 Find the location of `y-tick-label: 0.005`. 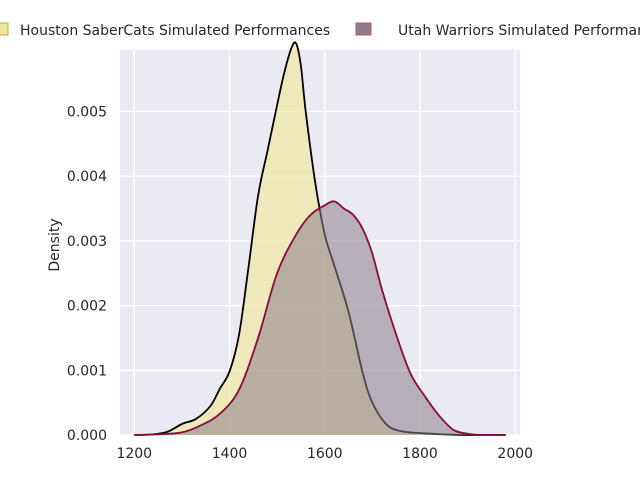

y-tick-label: 0.005 is located at coordinates (87, 112).